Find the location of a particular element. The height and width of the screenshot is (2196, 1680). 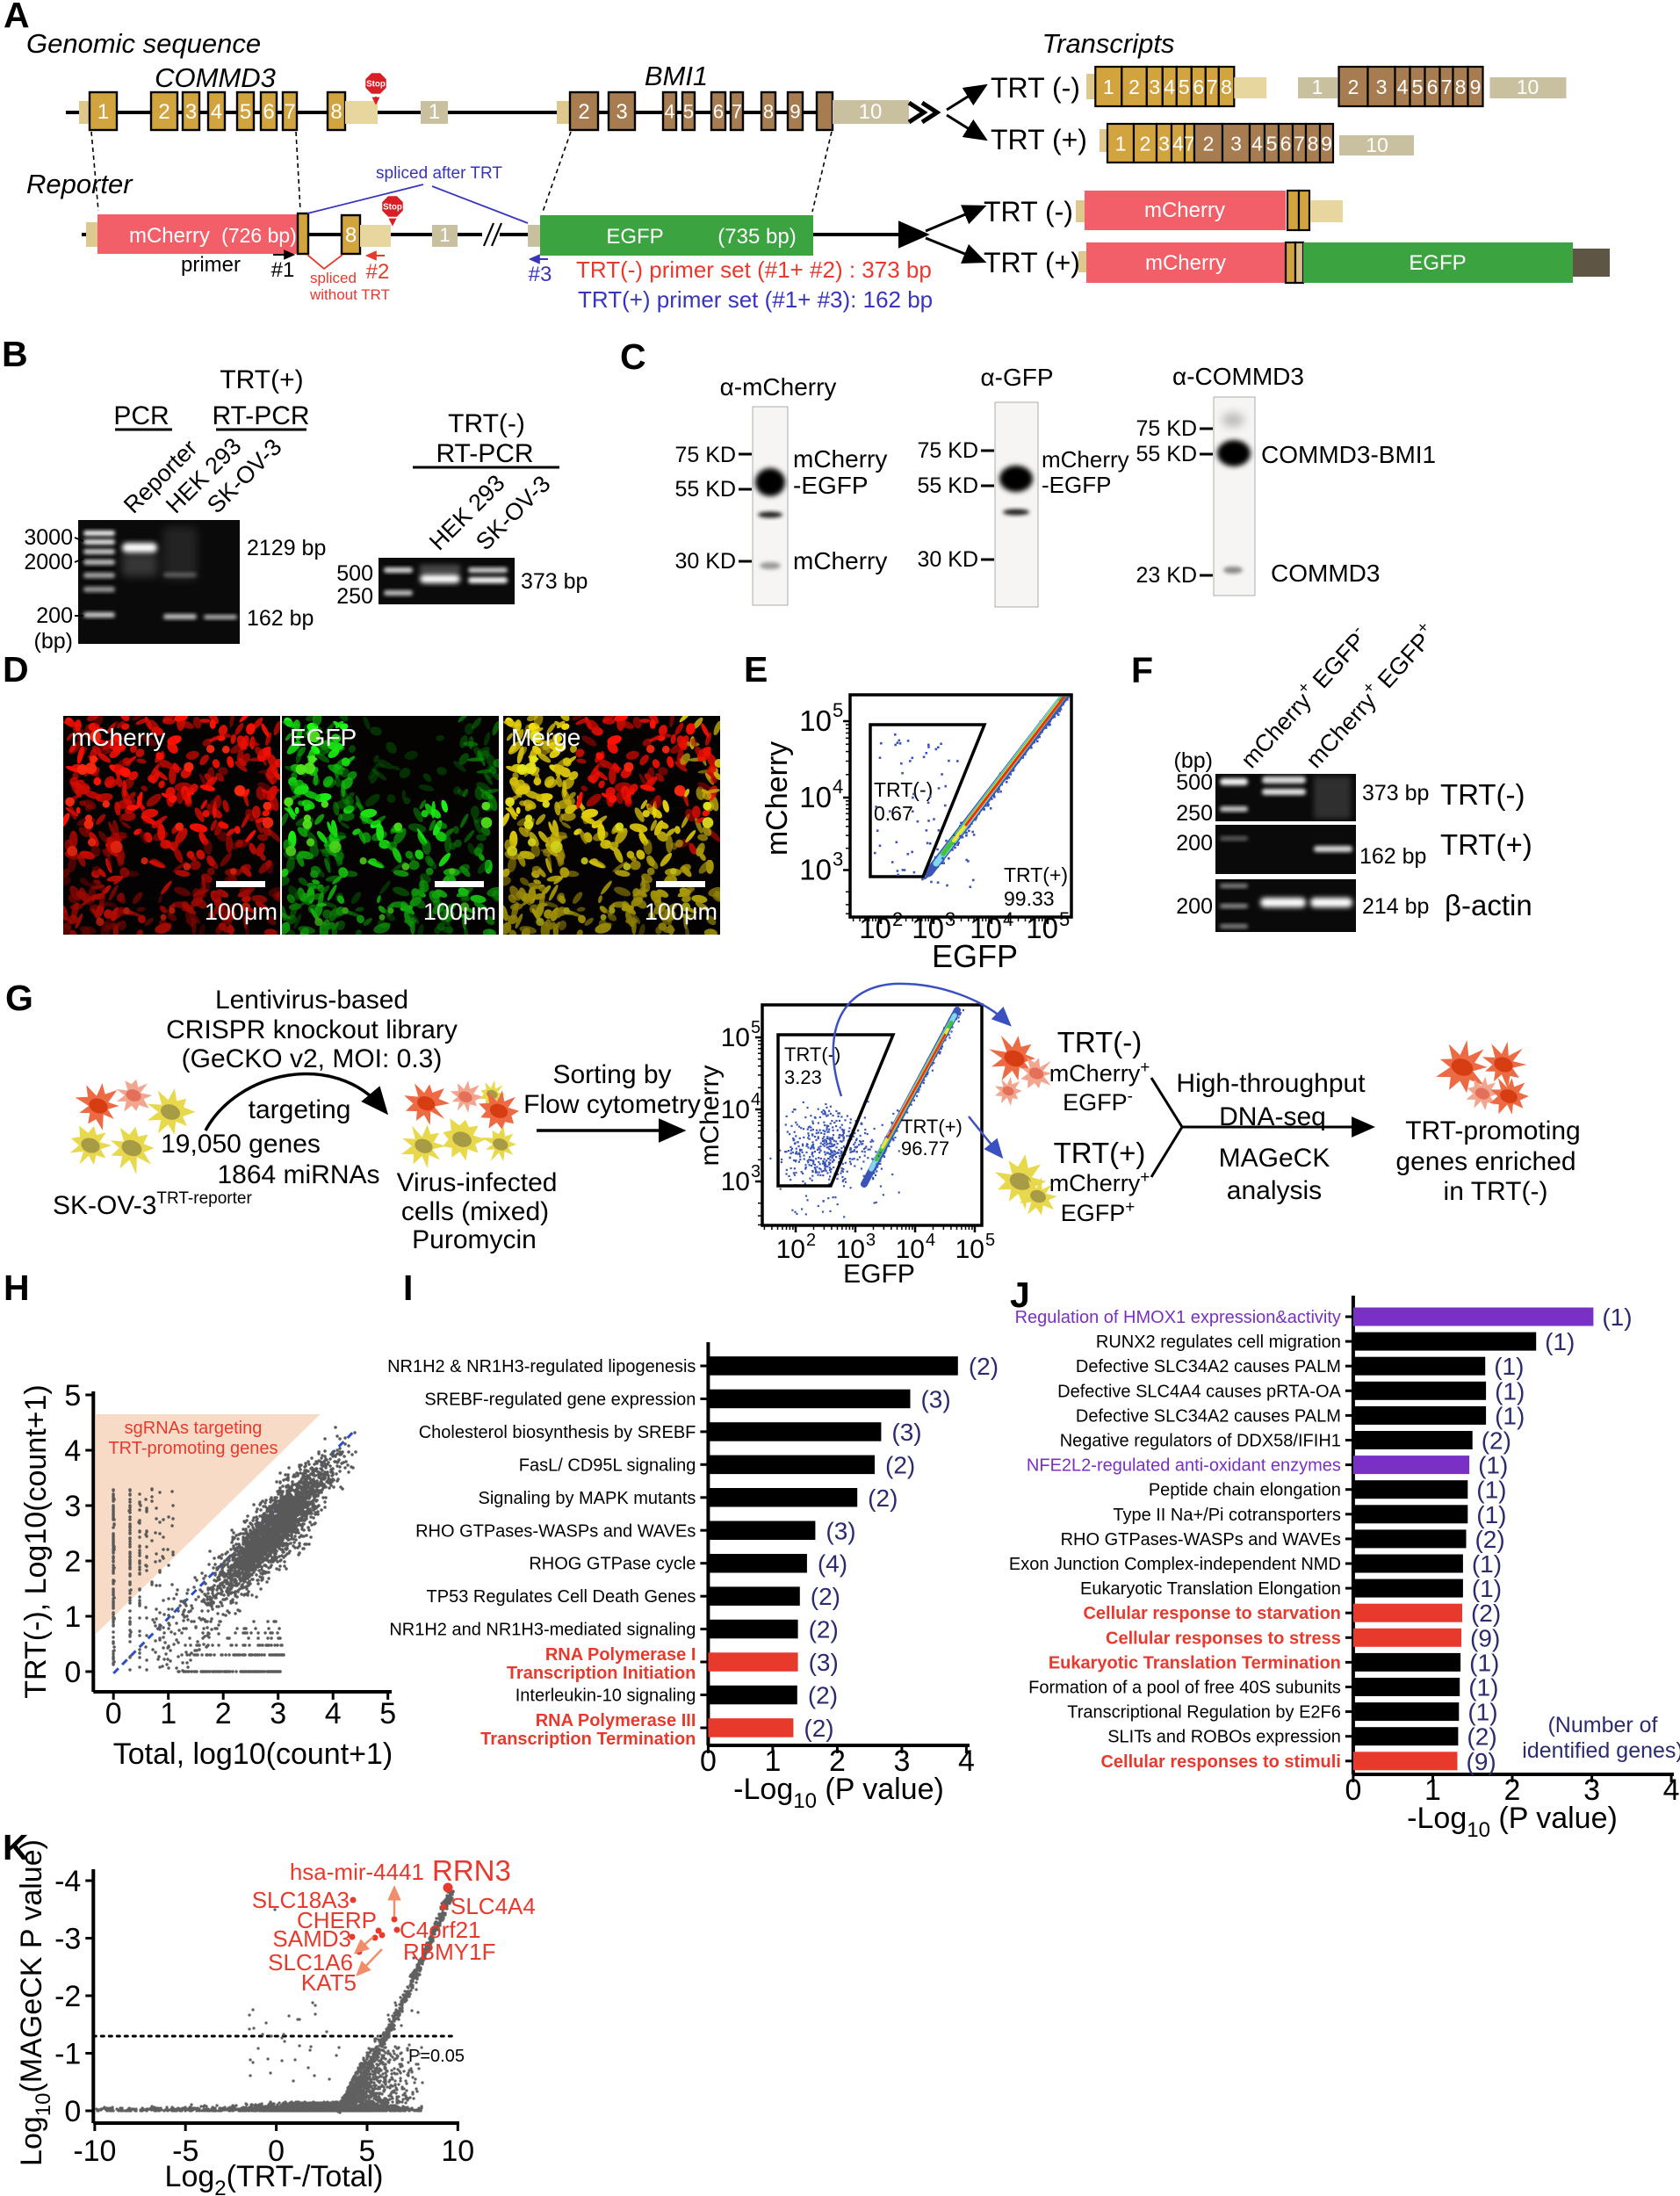

svg-text: 3000 is located at coordinates (48, 537).